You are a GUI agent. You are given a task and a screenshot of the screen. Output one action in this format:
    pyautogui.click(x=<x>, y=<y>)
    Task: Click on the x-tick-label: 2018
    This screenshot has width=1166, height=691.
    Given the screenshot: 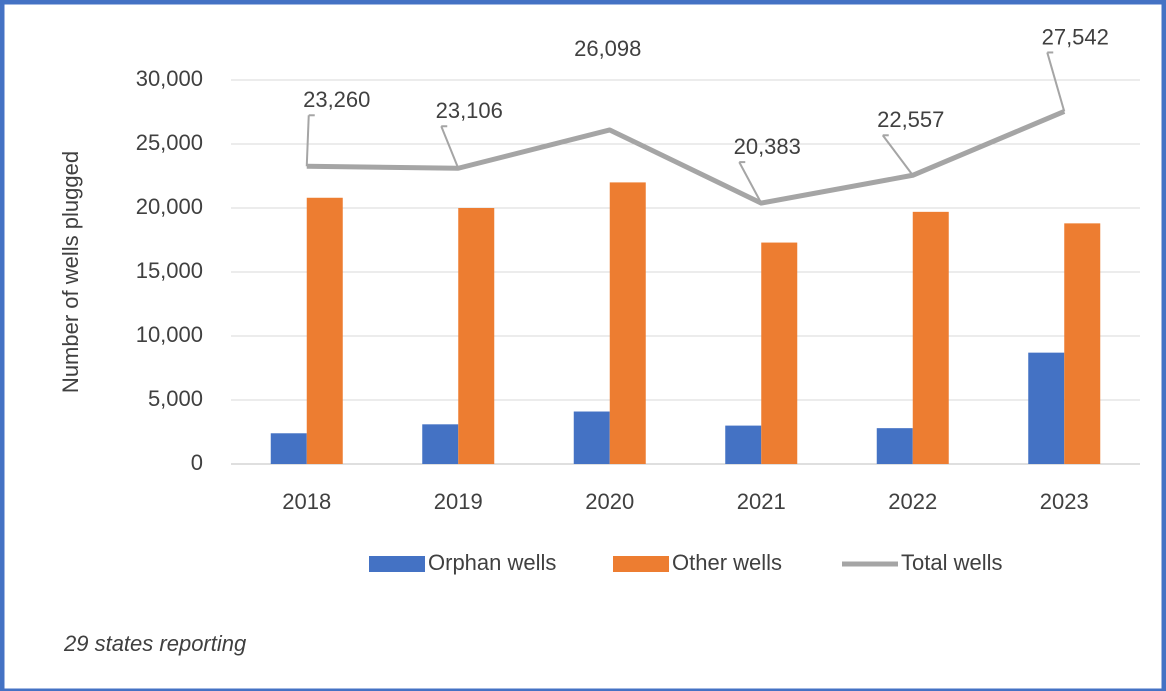 What is the action you would take?
    pyautogui.click(x=306, y=501)
    